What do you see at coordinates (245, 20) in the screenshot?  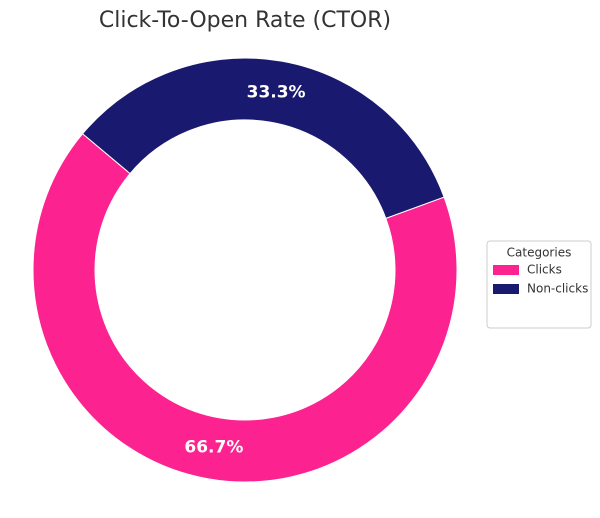 I see `chart-title: Click-To-Open Rate (CTOR)` at bounding box center [245, 20].